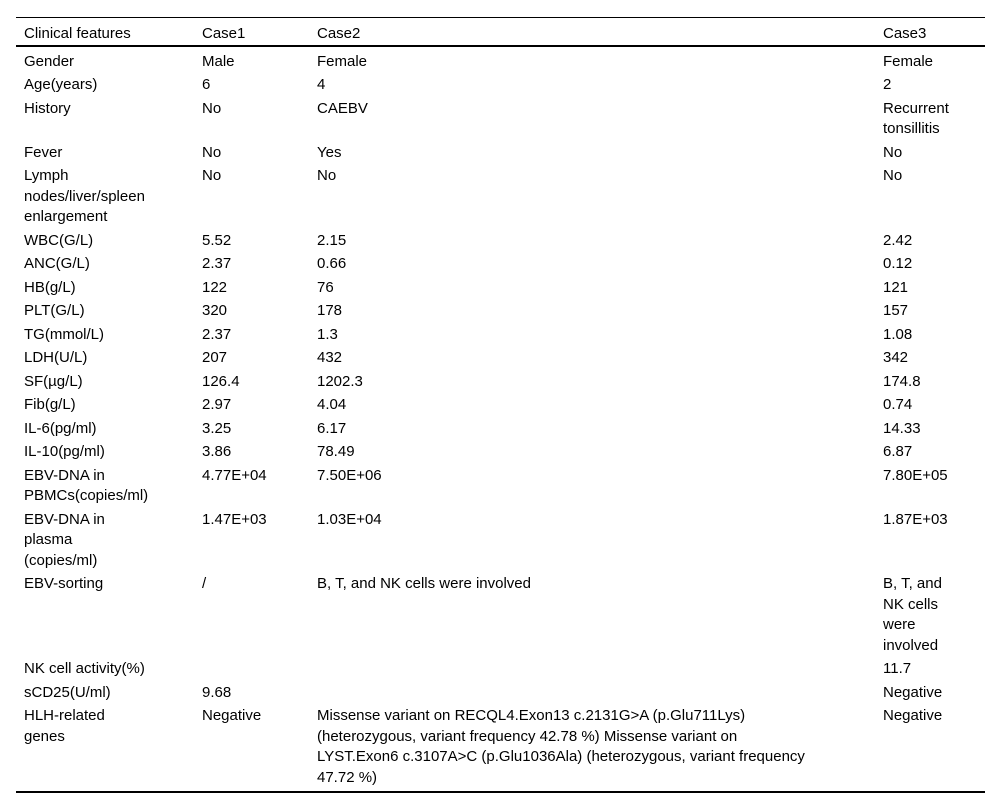 Image resolution: width=1000 pixels, height=805 pixels. Describe the element at coordinates (84, 196) in the screenshot. I see `row-feature-label: Lymph nodes/liver/spleen enlargement` at that location.